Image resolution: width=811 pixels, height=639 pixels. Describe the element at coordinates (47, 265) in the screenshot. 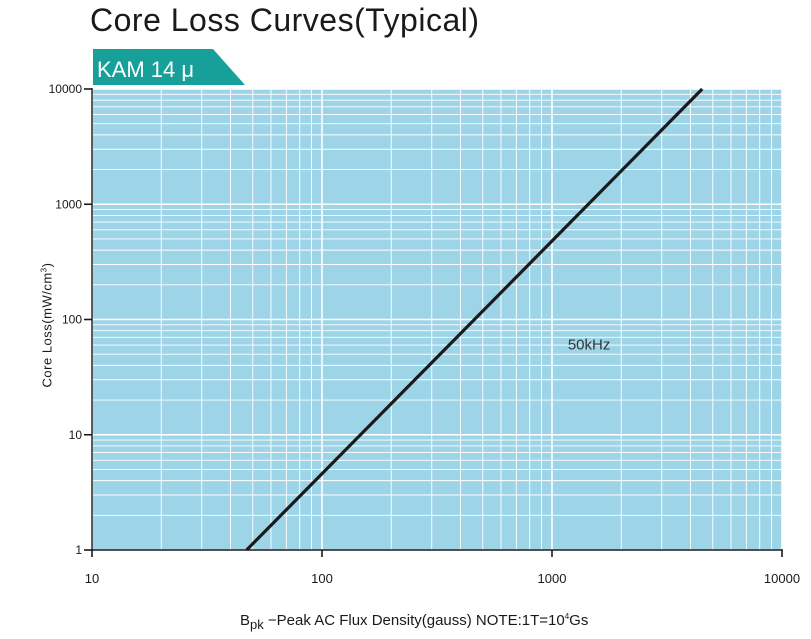

I see `y-axis-label-suffix: )` at that location.